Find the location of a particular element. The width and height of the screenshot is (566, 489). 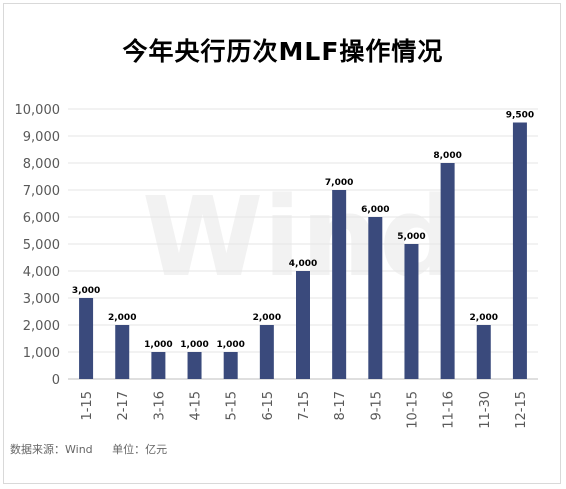

x-tick-label: 7-15 is located at coordinates (304, 406).